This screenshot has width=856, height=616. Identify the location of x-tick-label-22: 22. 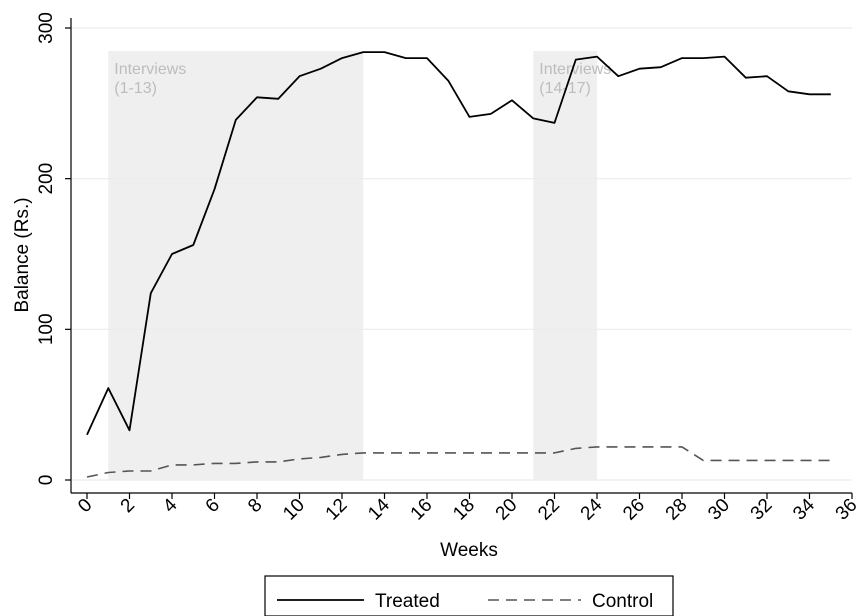
(549, 510).